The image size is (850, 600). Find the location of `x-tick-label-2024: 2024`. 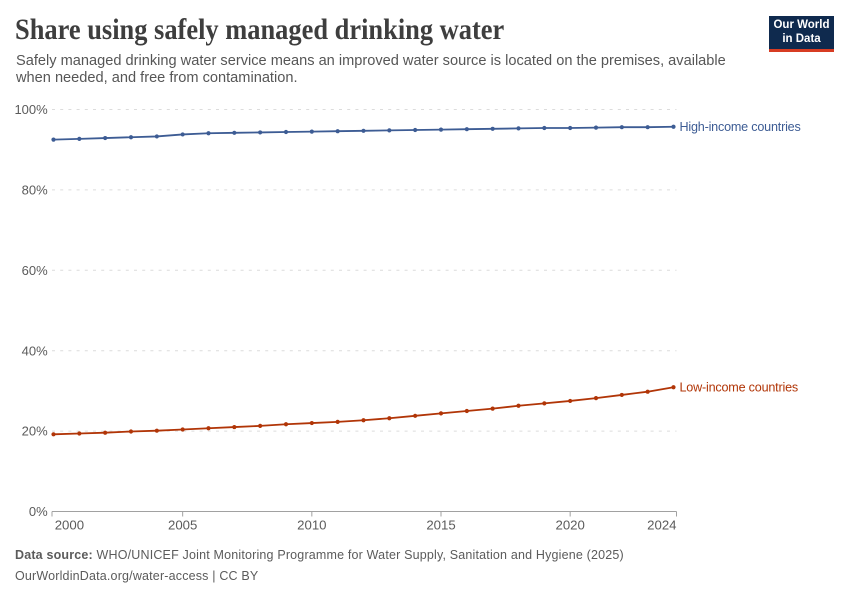

x-tick-label-2024: 2024 is located at coordinates (661, 525).